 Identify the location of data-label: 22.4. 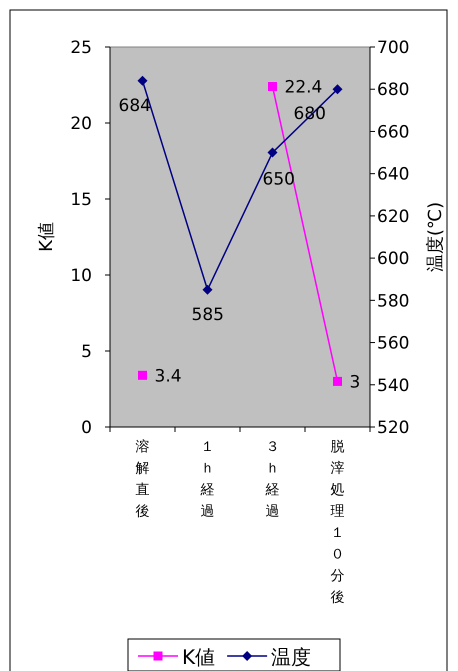
(303, 88).